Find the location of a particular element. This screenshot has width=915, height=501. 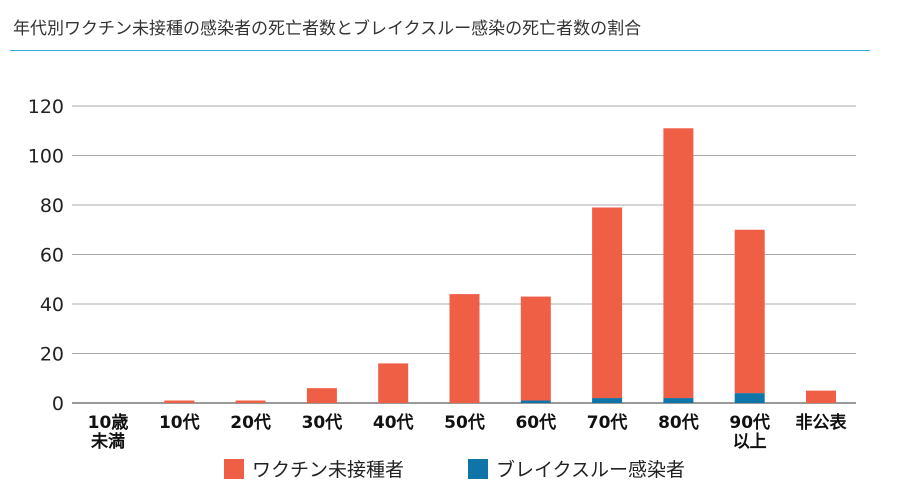

y-tick-label: 120 is located at coordinates (46, 107).